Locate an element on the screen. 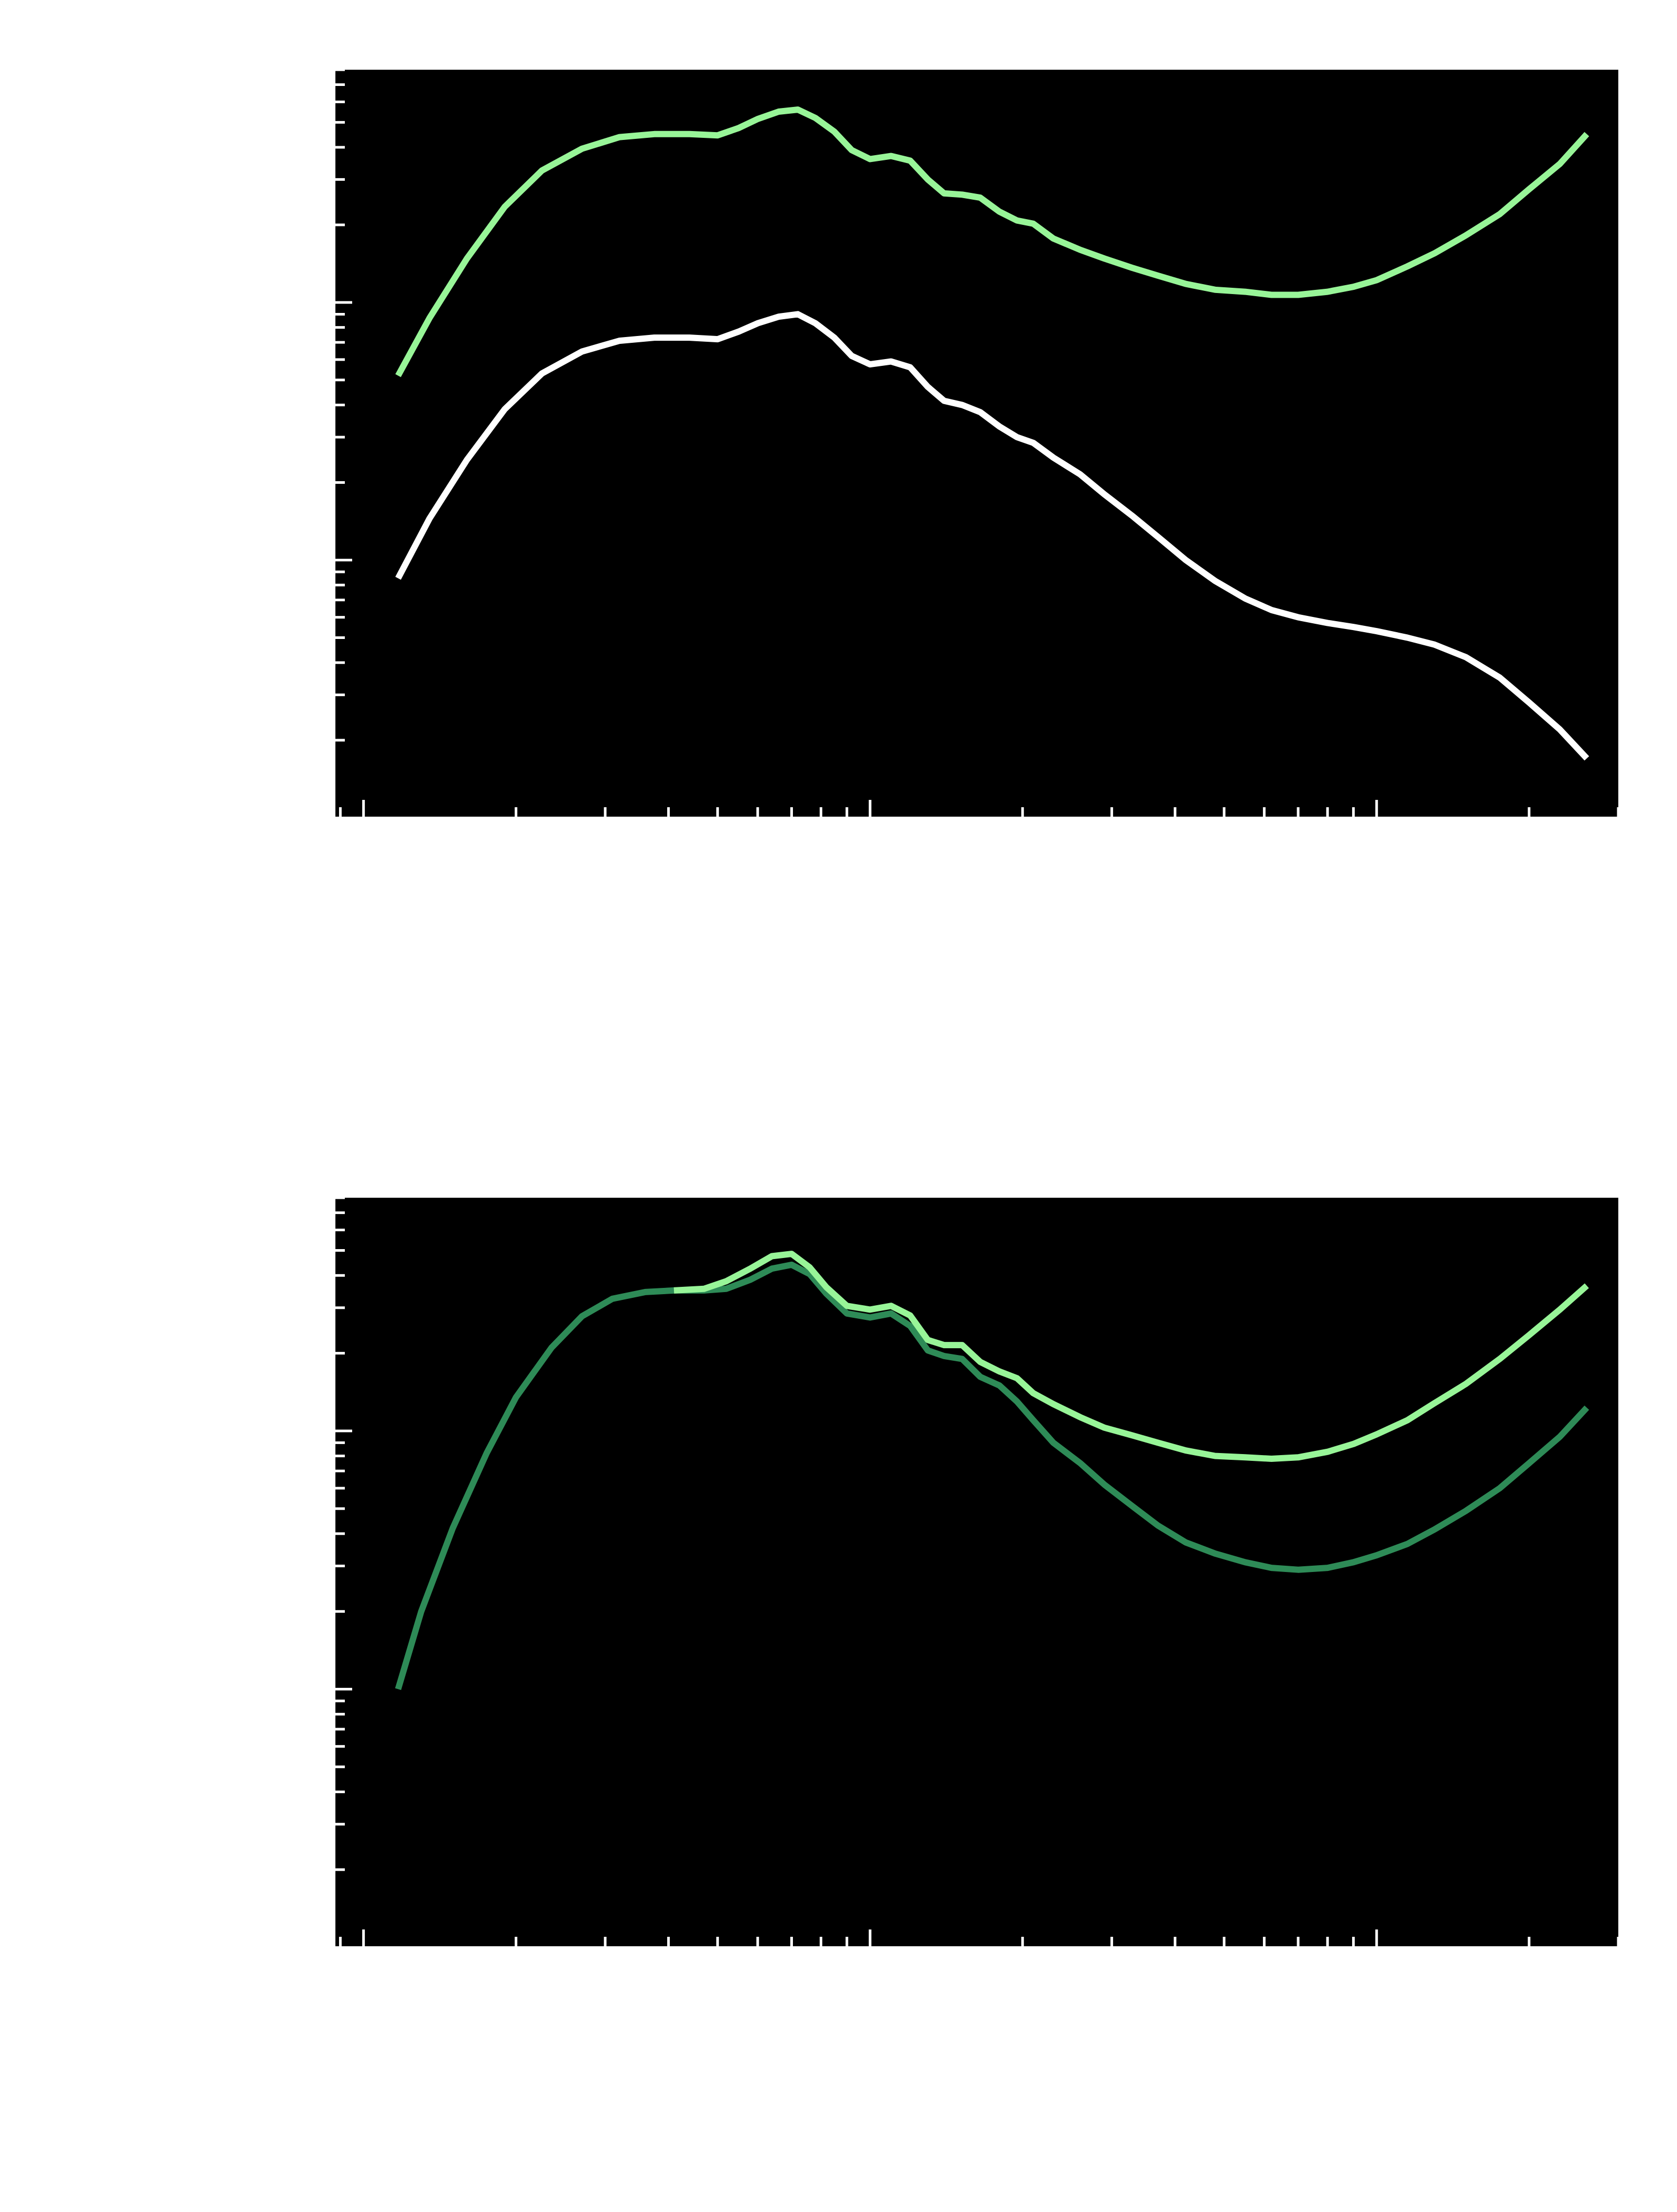  bottom-panel-lines is located at coordinates (992, 1470).